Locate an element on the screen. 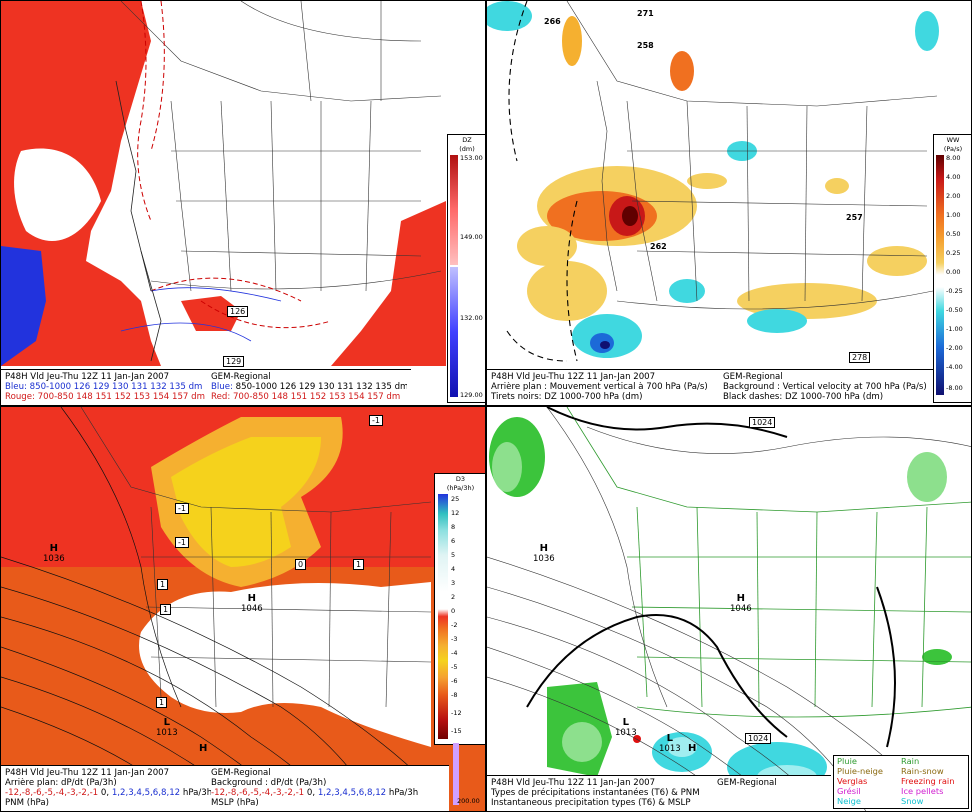 This screenshot has width=972, height=812. high-pressure-center: H 1036 is located at coordinates (544, 554).